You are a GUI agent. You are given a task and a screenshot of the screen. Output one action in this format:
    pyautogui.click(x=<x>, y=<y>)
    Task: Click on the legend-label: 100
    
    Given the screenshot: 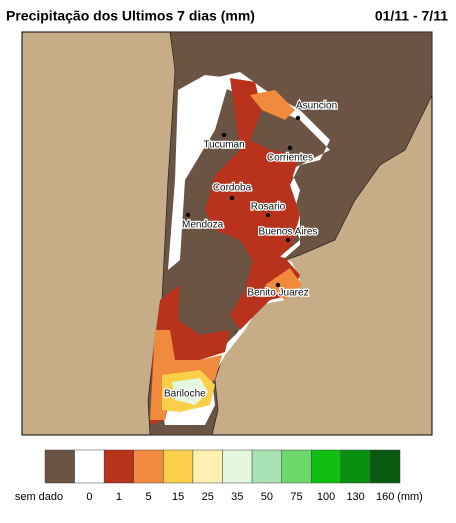 What is the action you would take?
    pyautogui.click(x=326, y=497)
    